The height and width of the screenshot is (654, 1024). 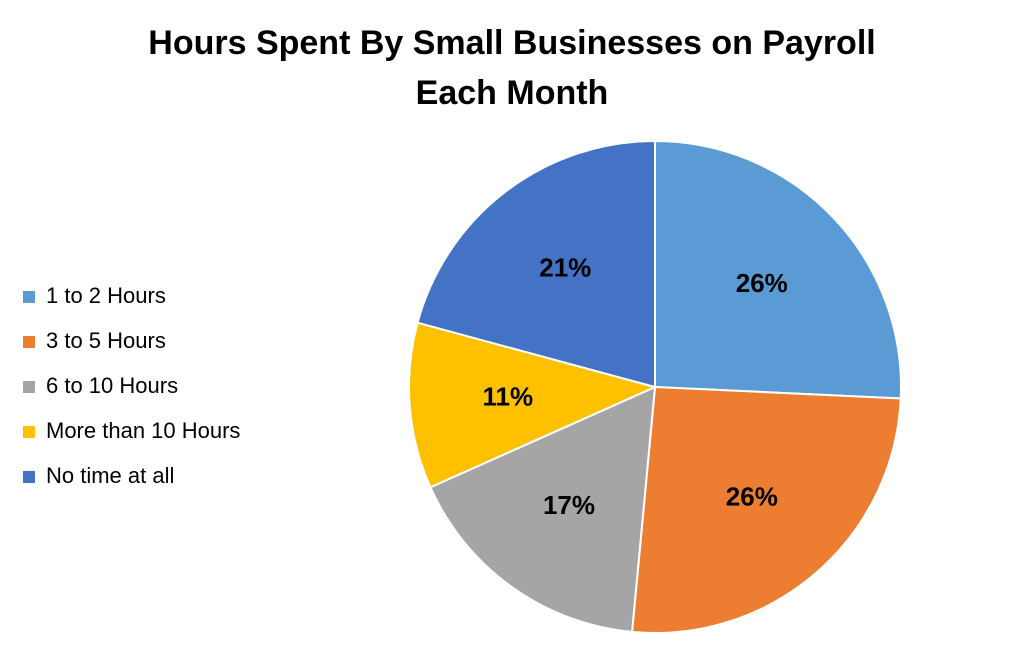 I want to click on legend-label: 6 to 10 Hours, so click(x=112, y=385).